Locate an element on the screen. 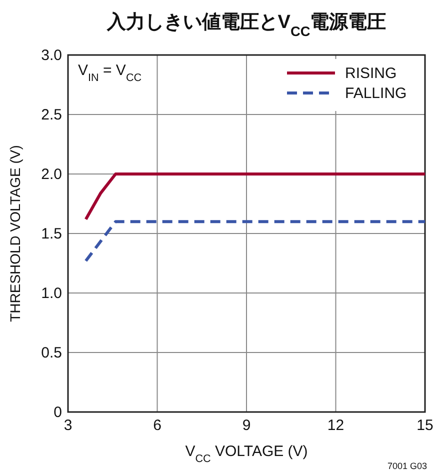 The height and width of the screenshot is (473, 434). x-tick-label: 15 is located at coordinates (425, 425).